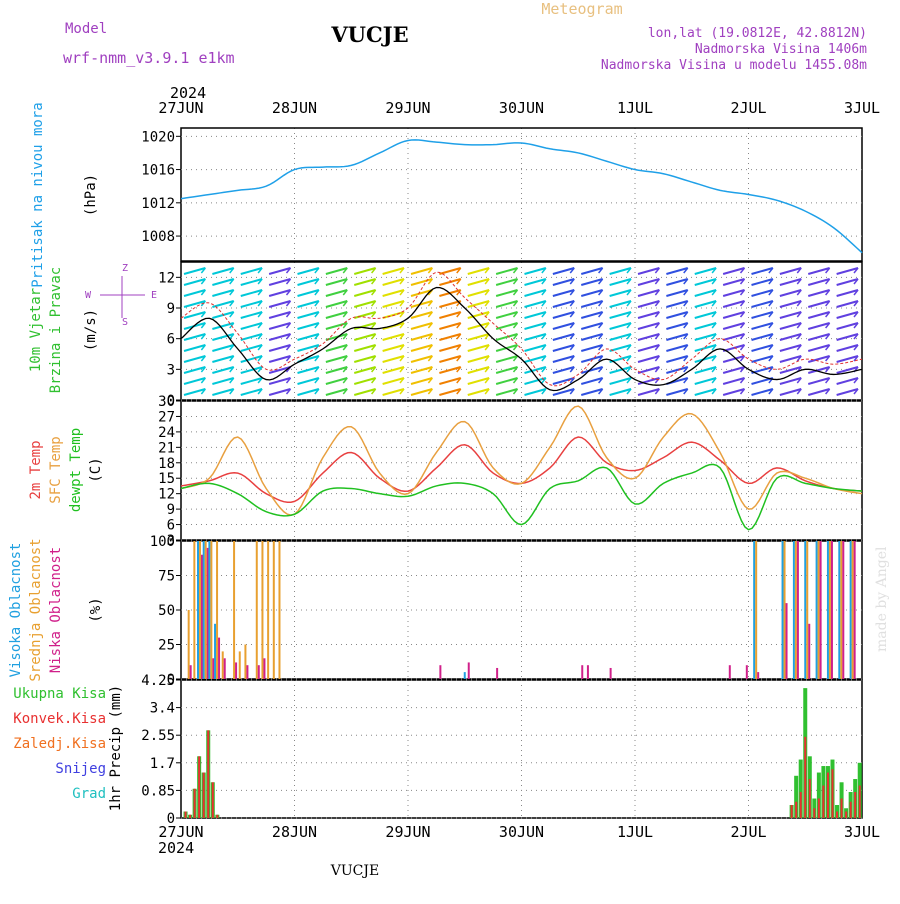  What do you see at coordinates (158, 204) in the screenshot?
I see `pressure-ytick-label: 1012` at bounding box center [158, 204].